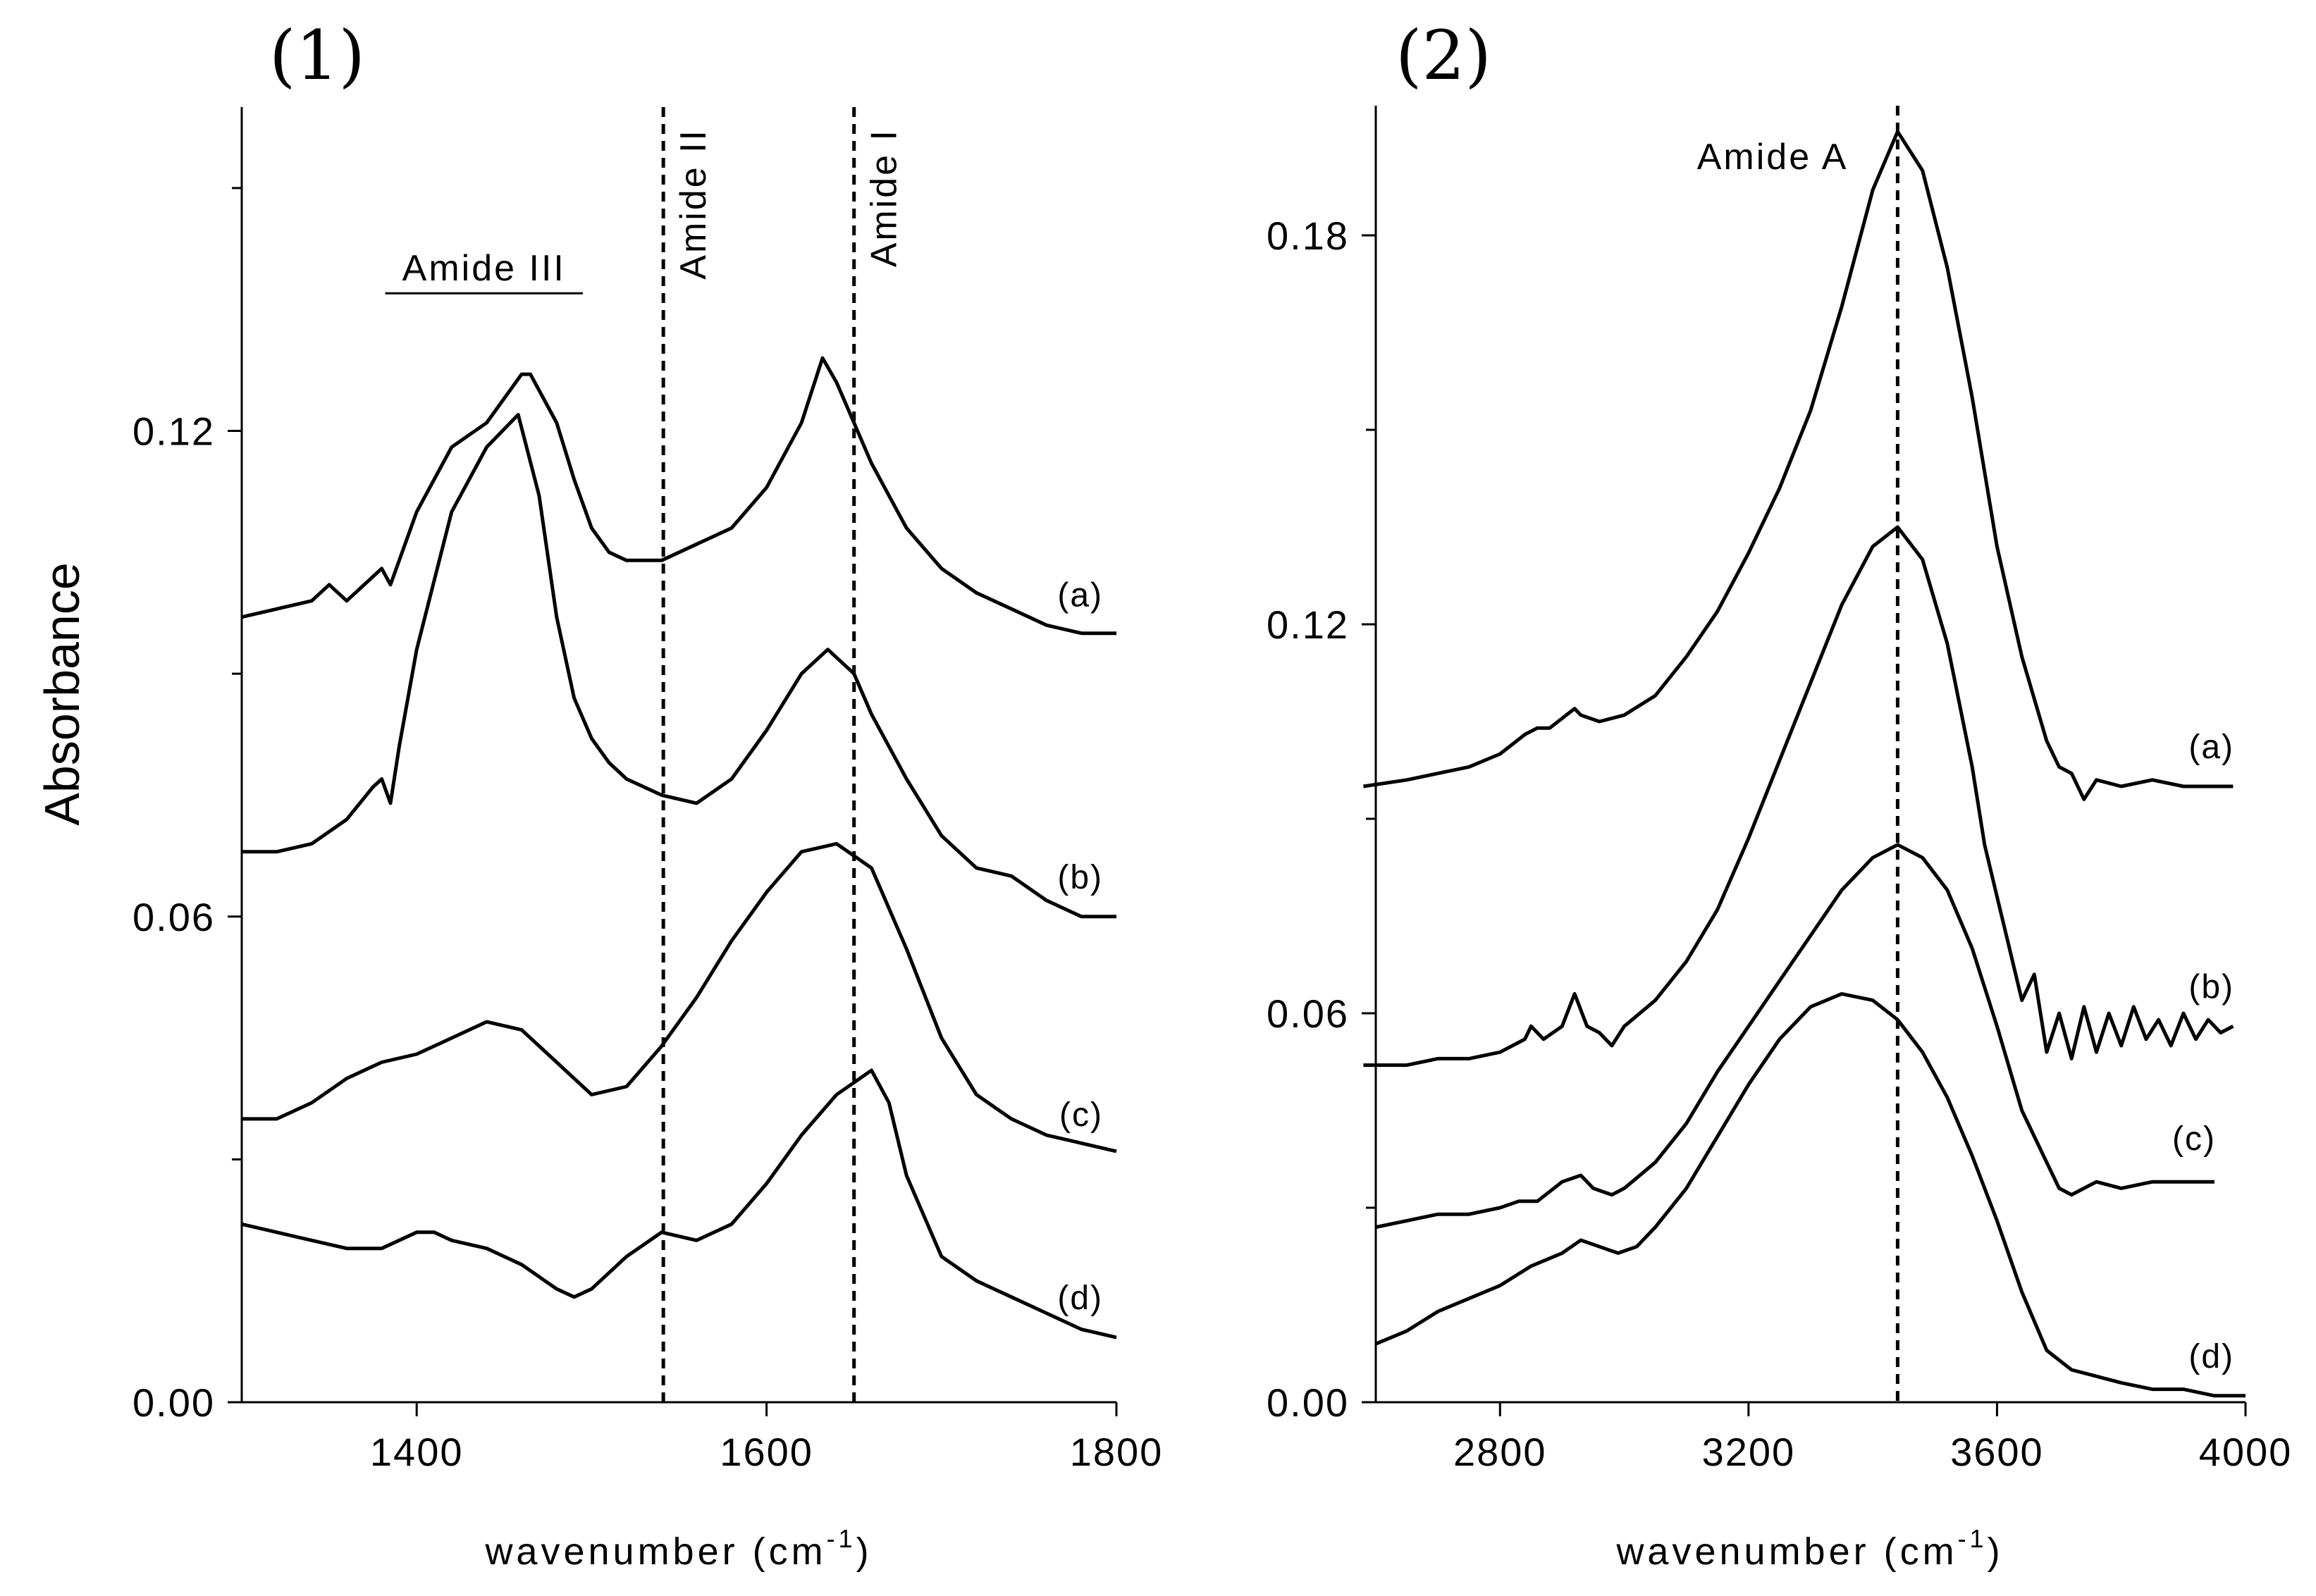 This screenshot has width=2316, height=1596. What do you see at coordinates (63, 694) in the screenshot?
I see `y-axis-title: Absorbance` at bounding box center [63, 694].